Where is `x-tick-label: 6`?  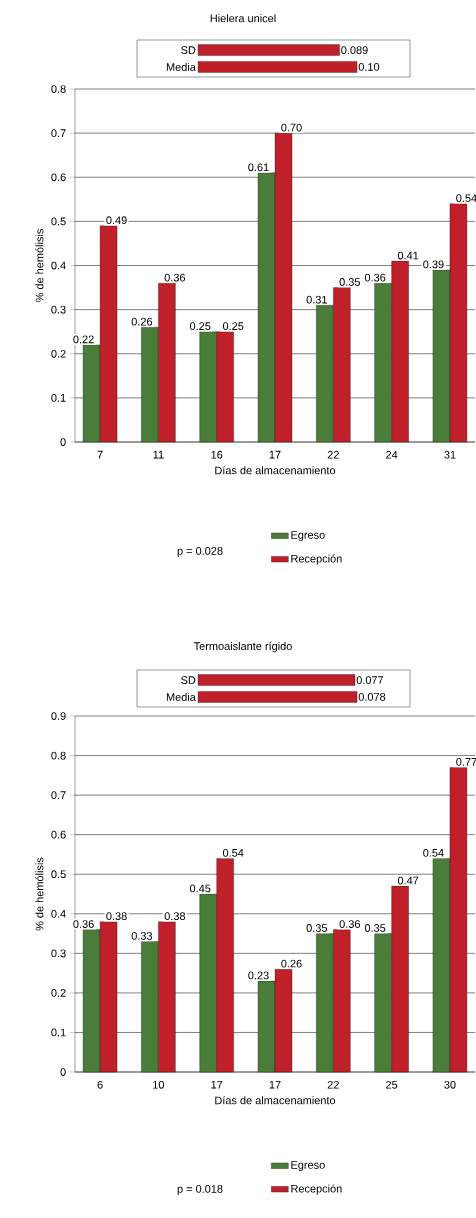
x-tick-label: 6 is located at coordinates (100, 1084).